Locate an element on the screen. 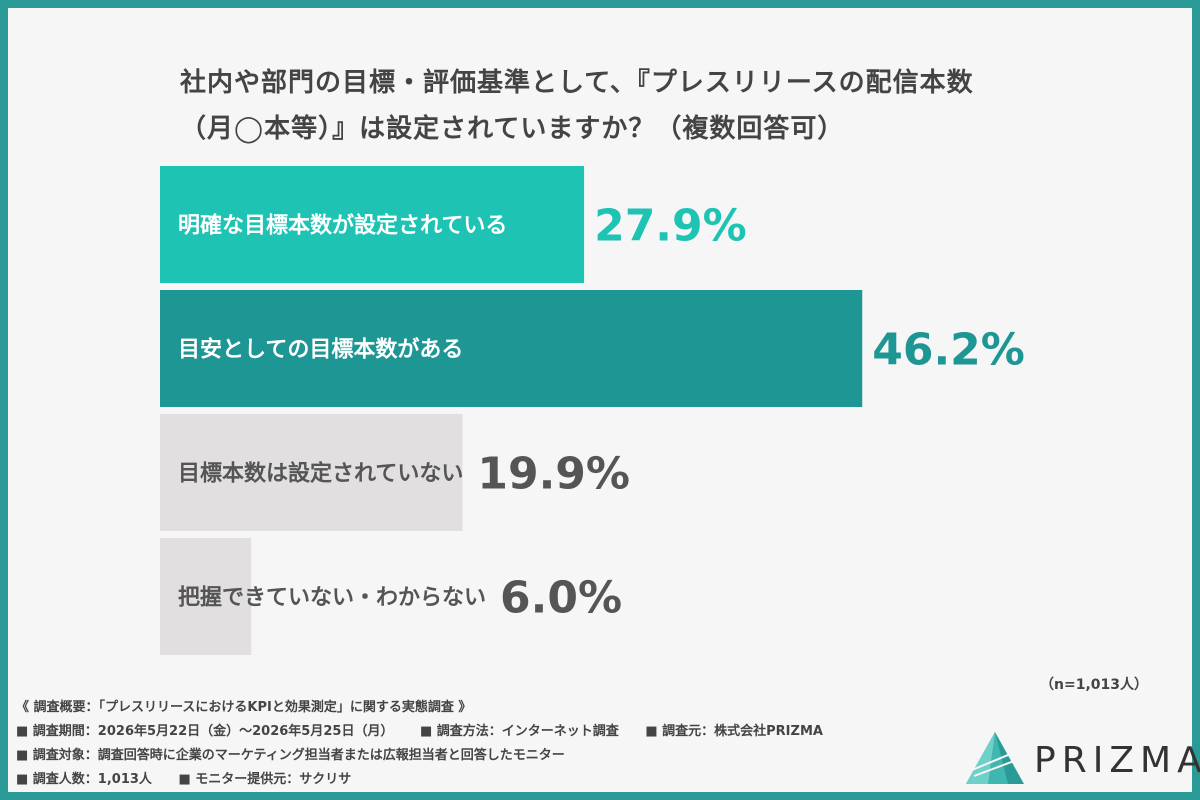 Image resolution: width=1200 pixels, height=800 pixels. value-label-4: 6.0% is located at coordinates (561, 598).